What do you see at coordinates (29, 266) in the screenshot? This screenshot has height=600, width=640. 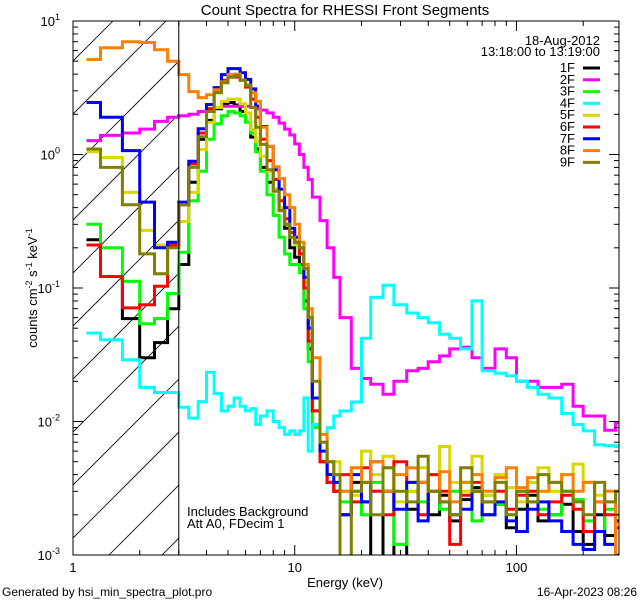 I see `y-label-exp2: -1` at bounding box center [29, 266].